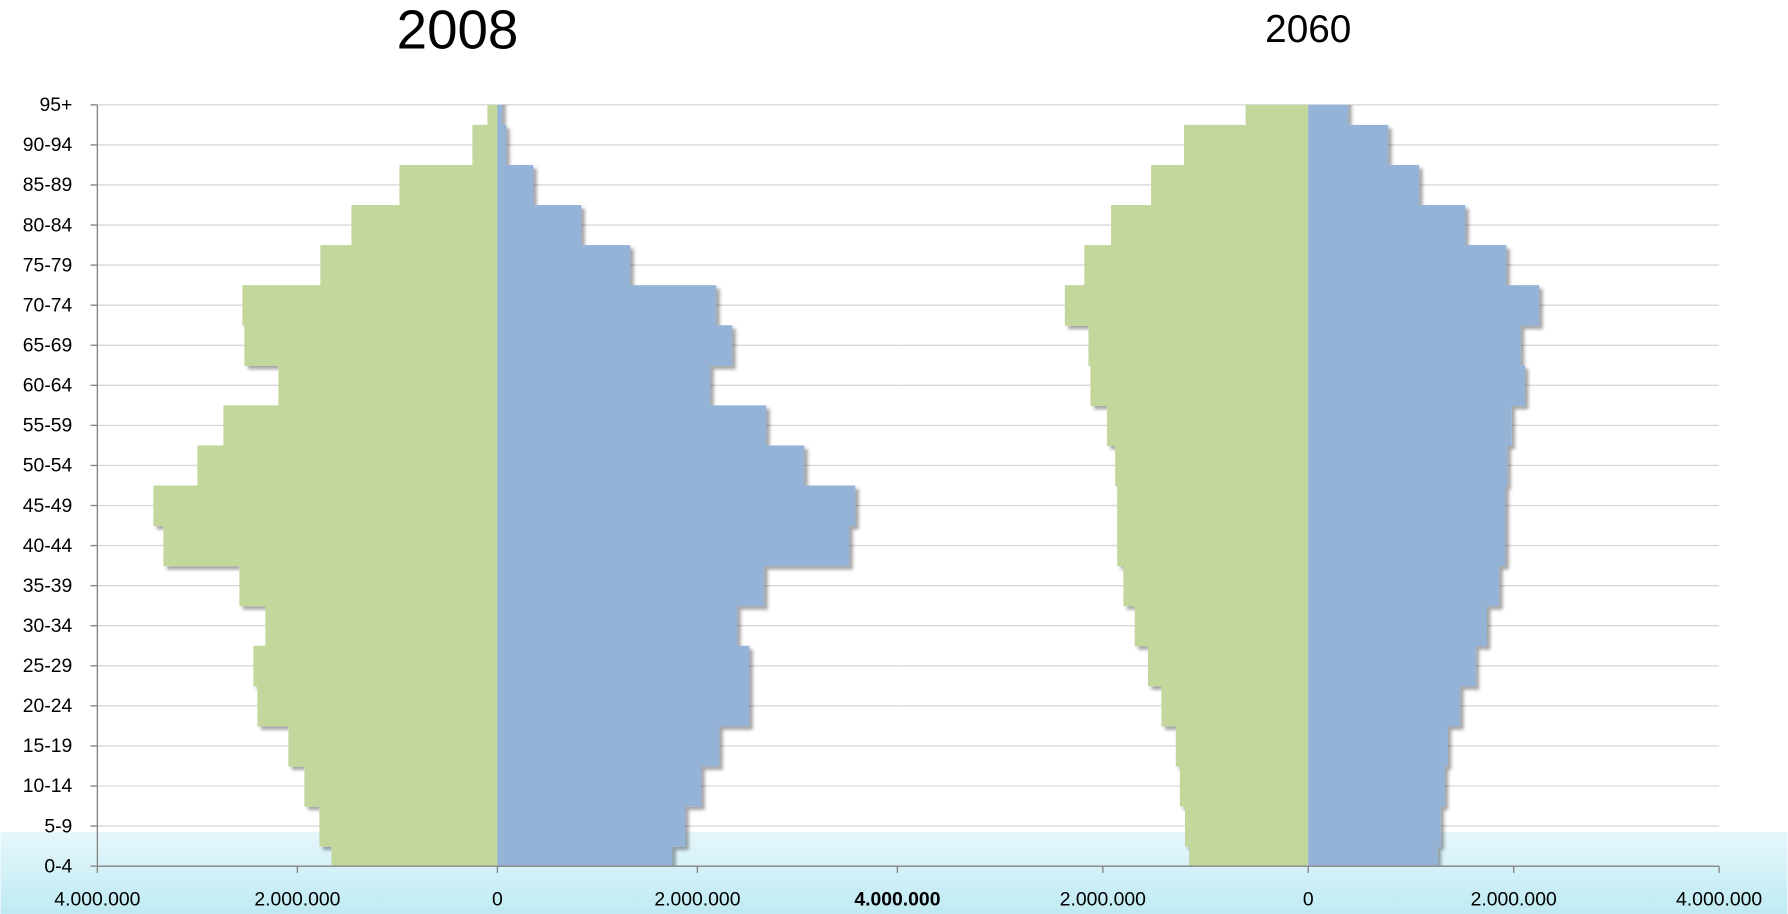 Image resolution: width=1788 pixels, height=914 pixels. What do you see at coordinates (48, 265) in the screenshot?
I see `y-tick-label: 75-79` at bounding box center [48, 265].